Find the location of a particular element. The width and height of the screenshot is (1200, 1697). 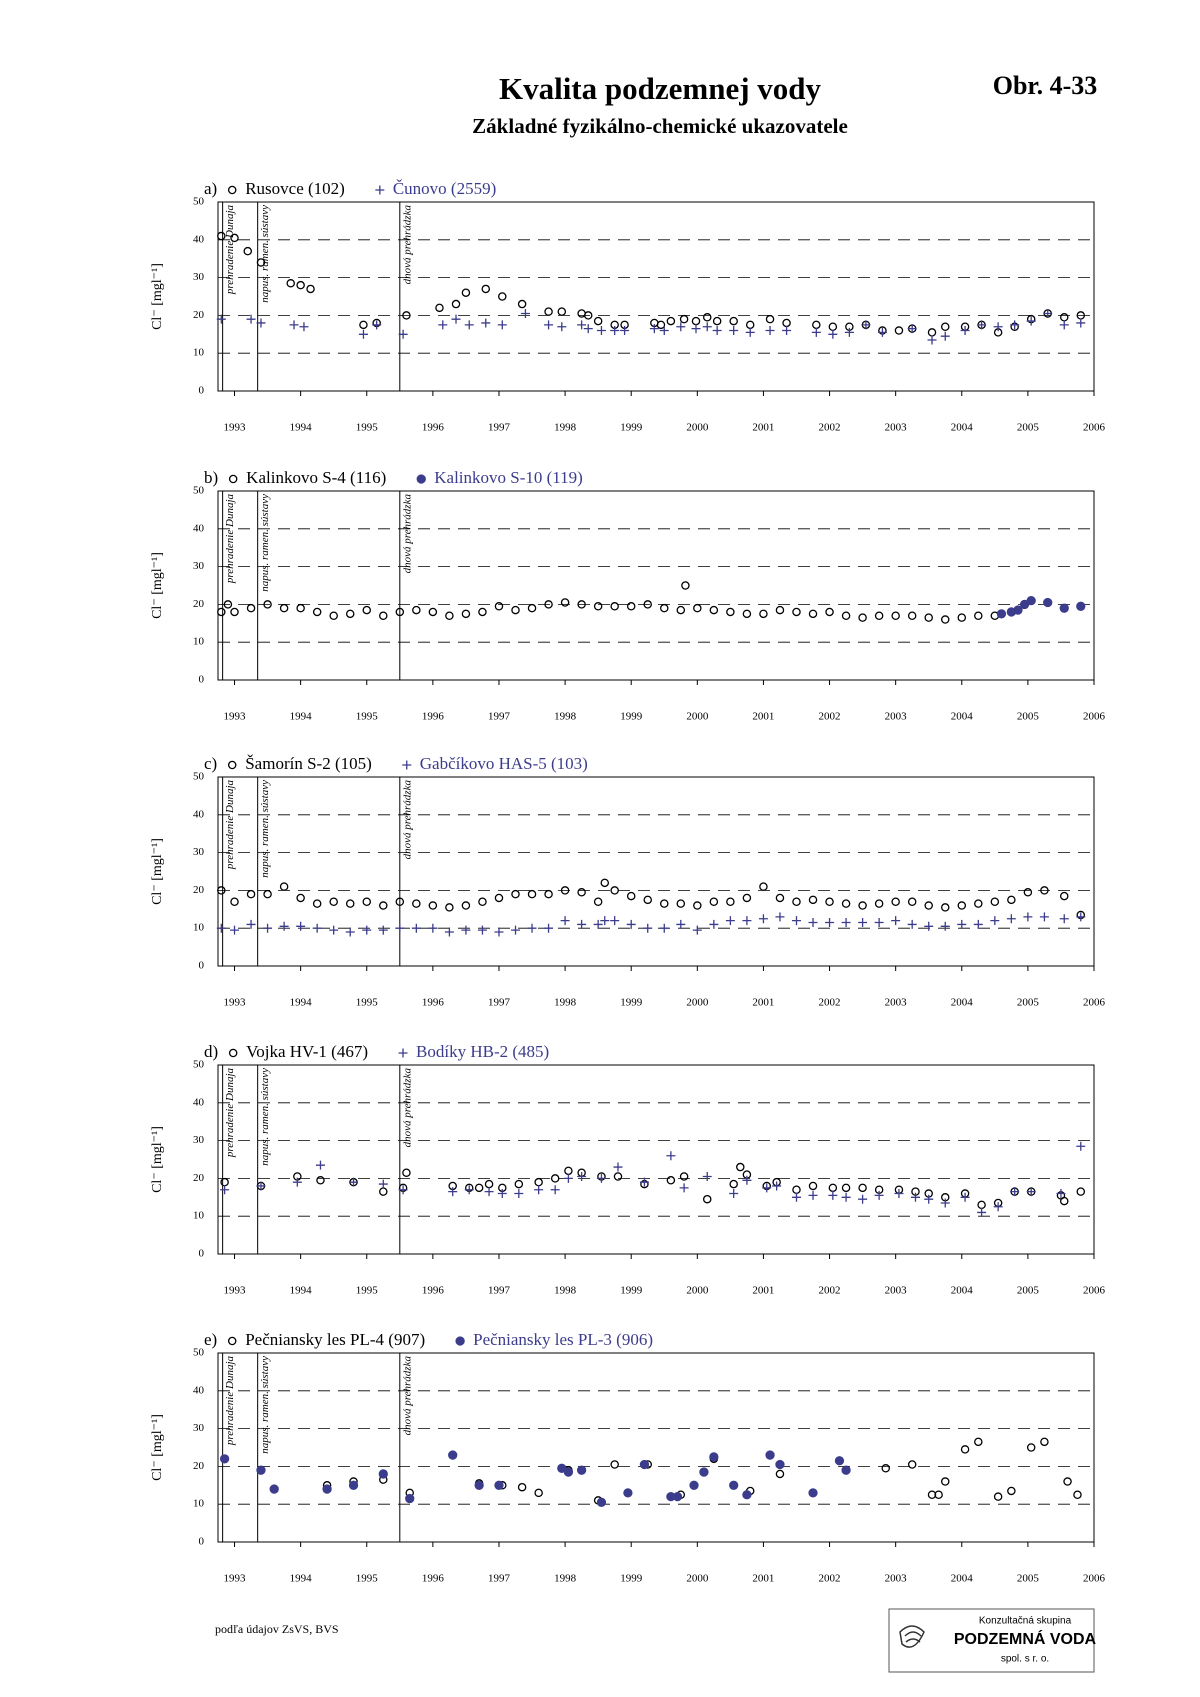

x-tick-label: 1999 is located at coordinates (631, 1579).